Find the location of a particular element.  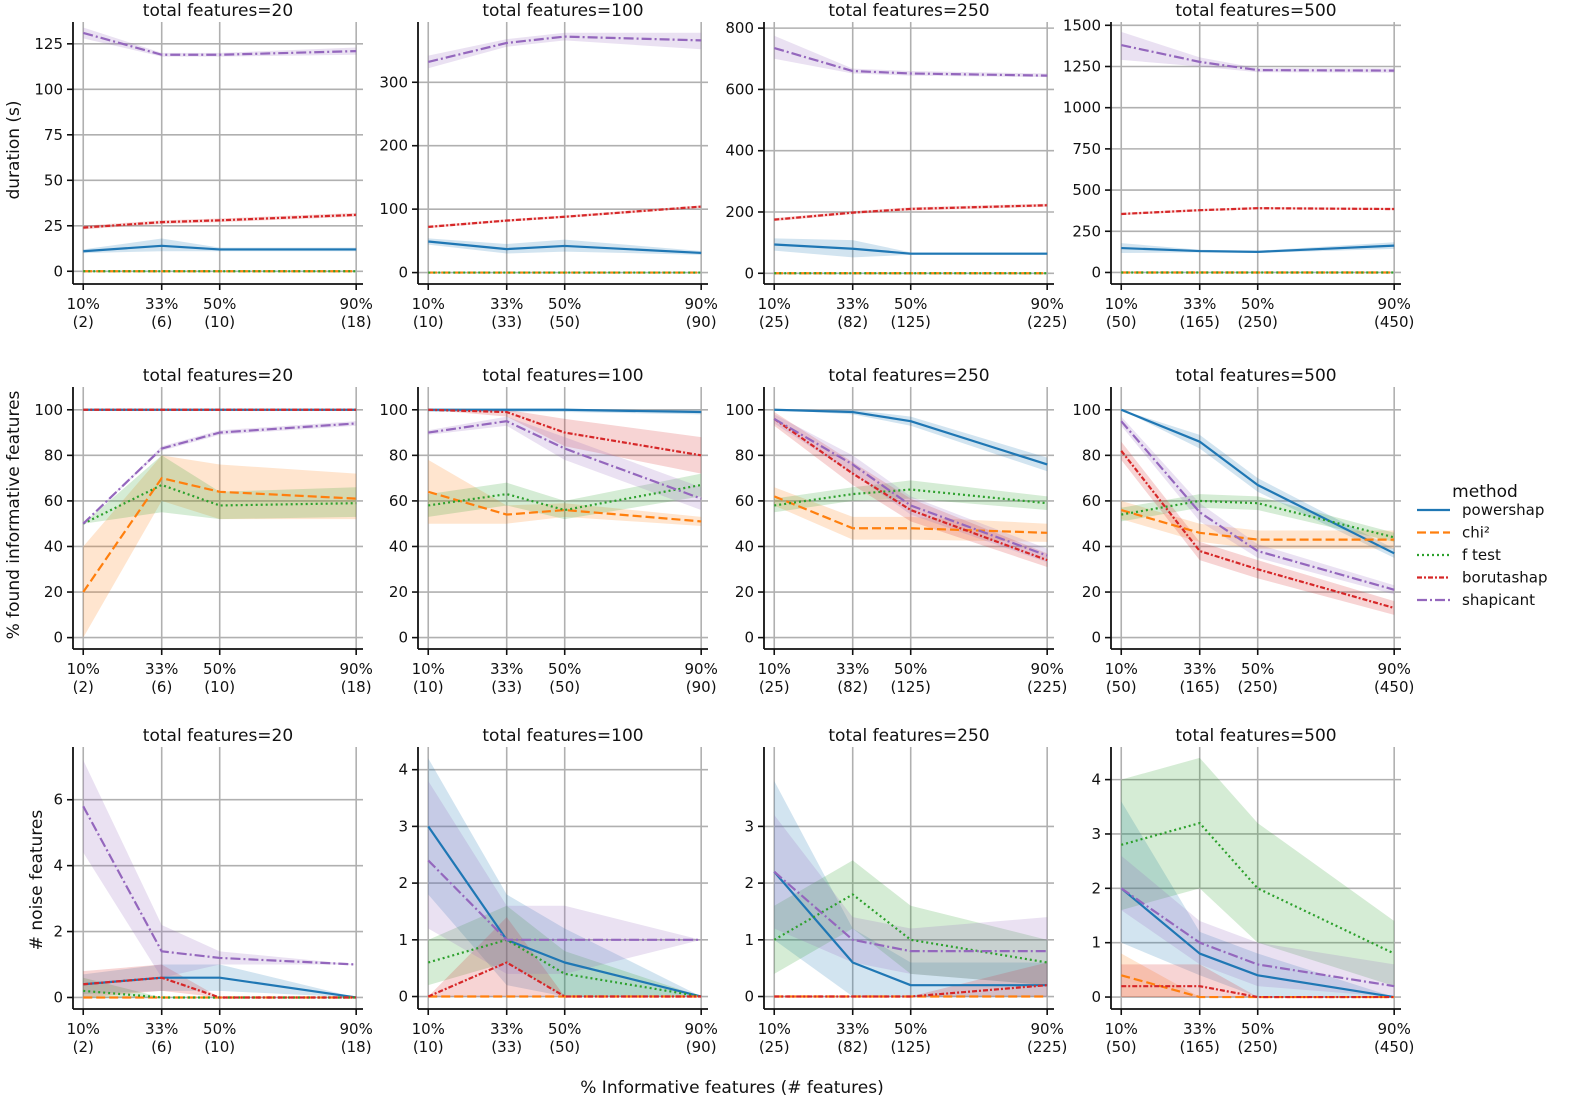

ci-band-ftest is located at coordinates (911, 496).